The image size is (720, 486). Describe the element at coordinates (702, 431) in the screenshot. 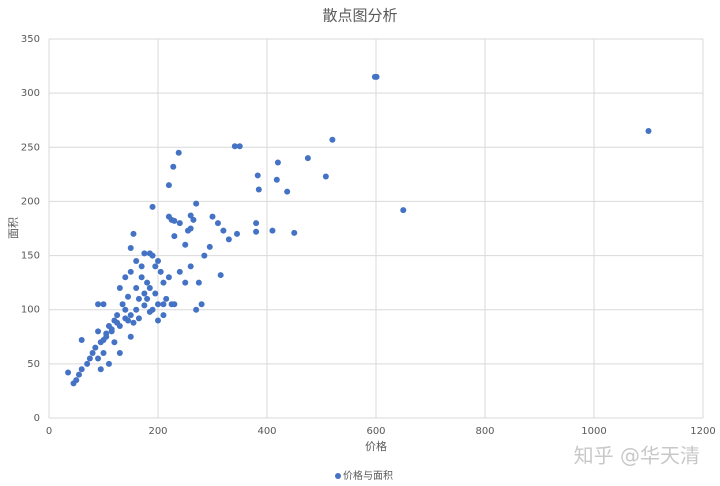

I see `x-tick-label: 1200` at that location.